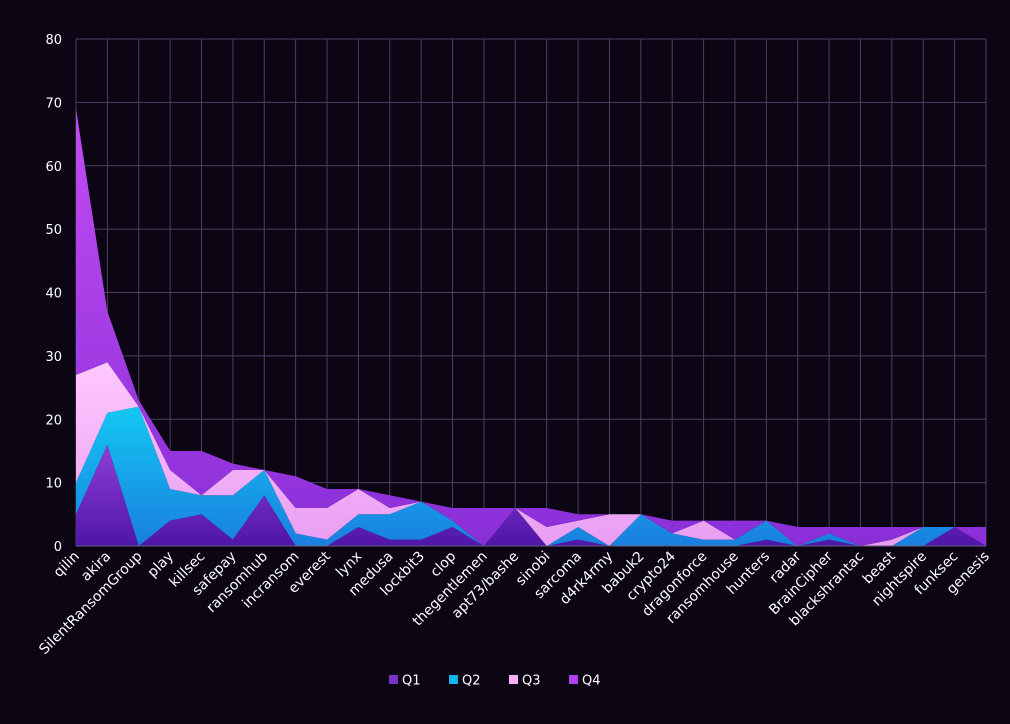 This screenshot has height=724, width=1010. I want to click on legend-item-q1: Q1, so click(405, 681).